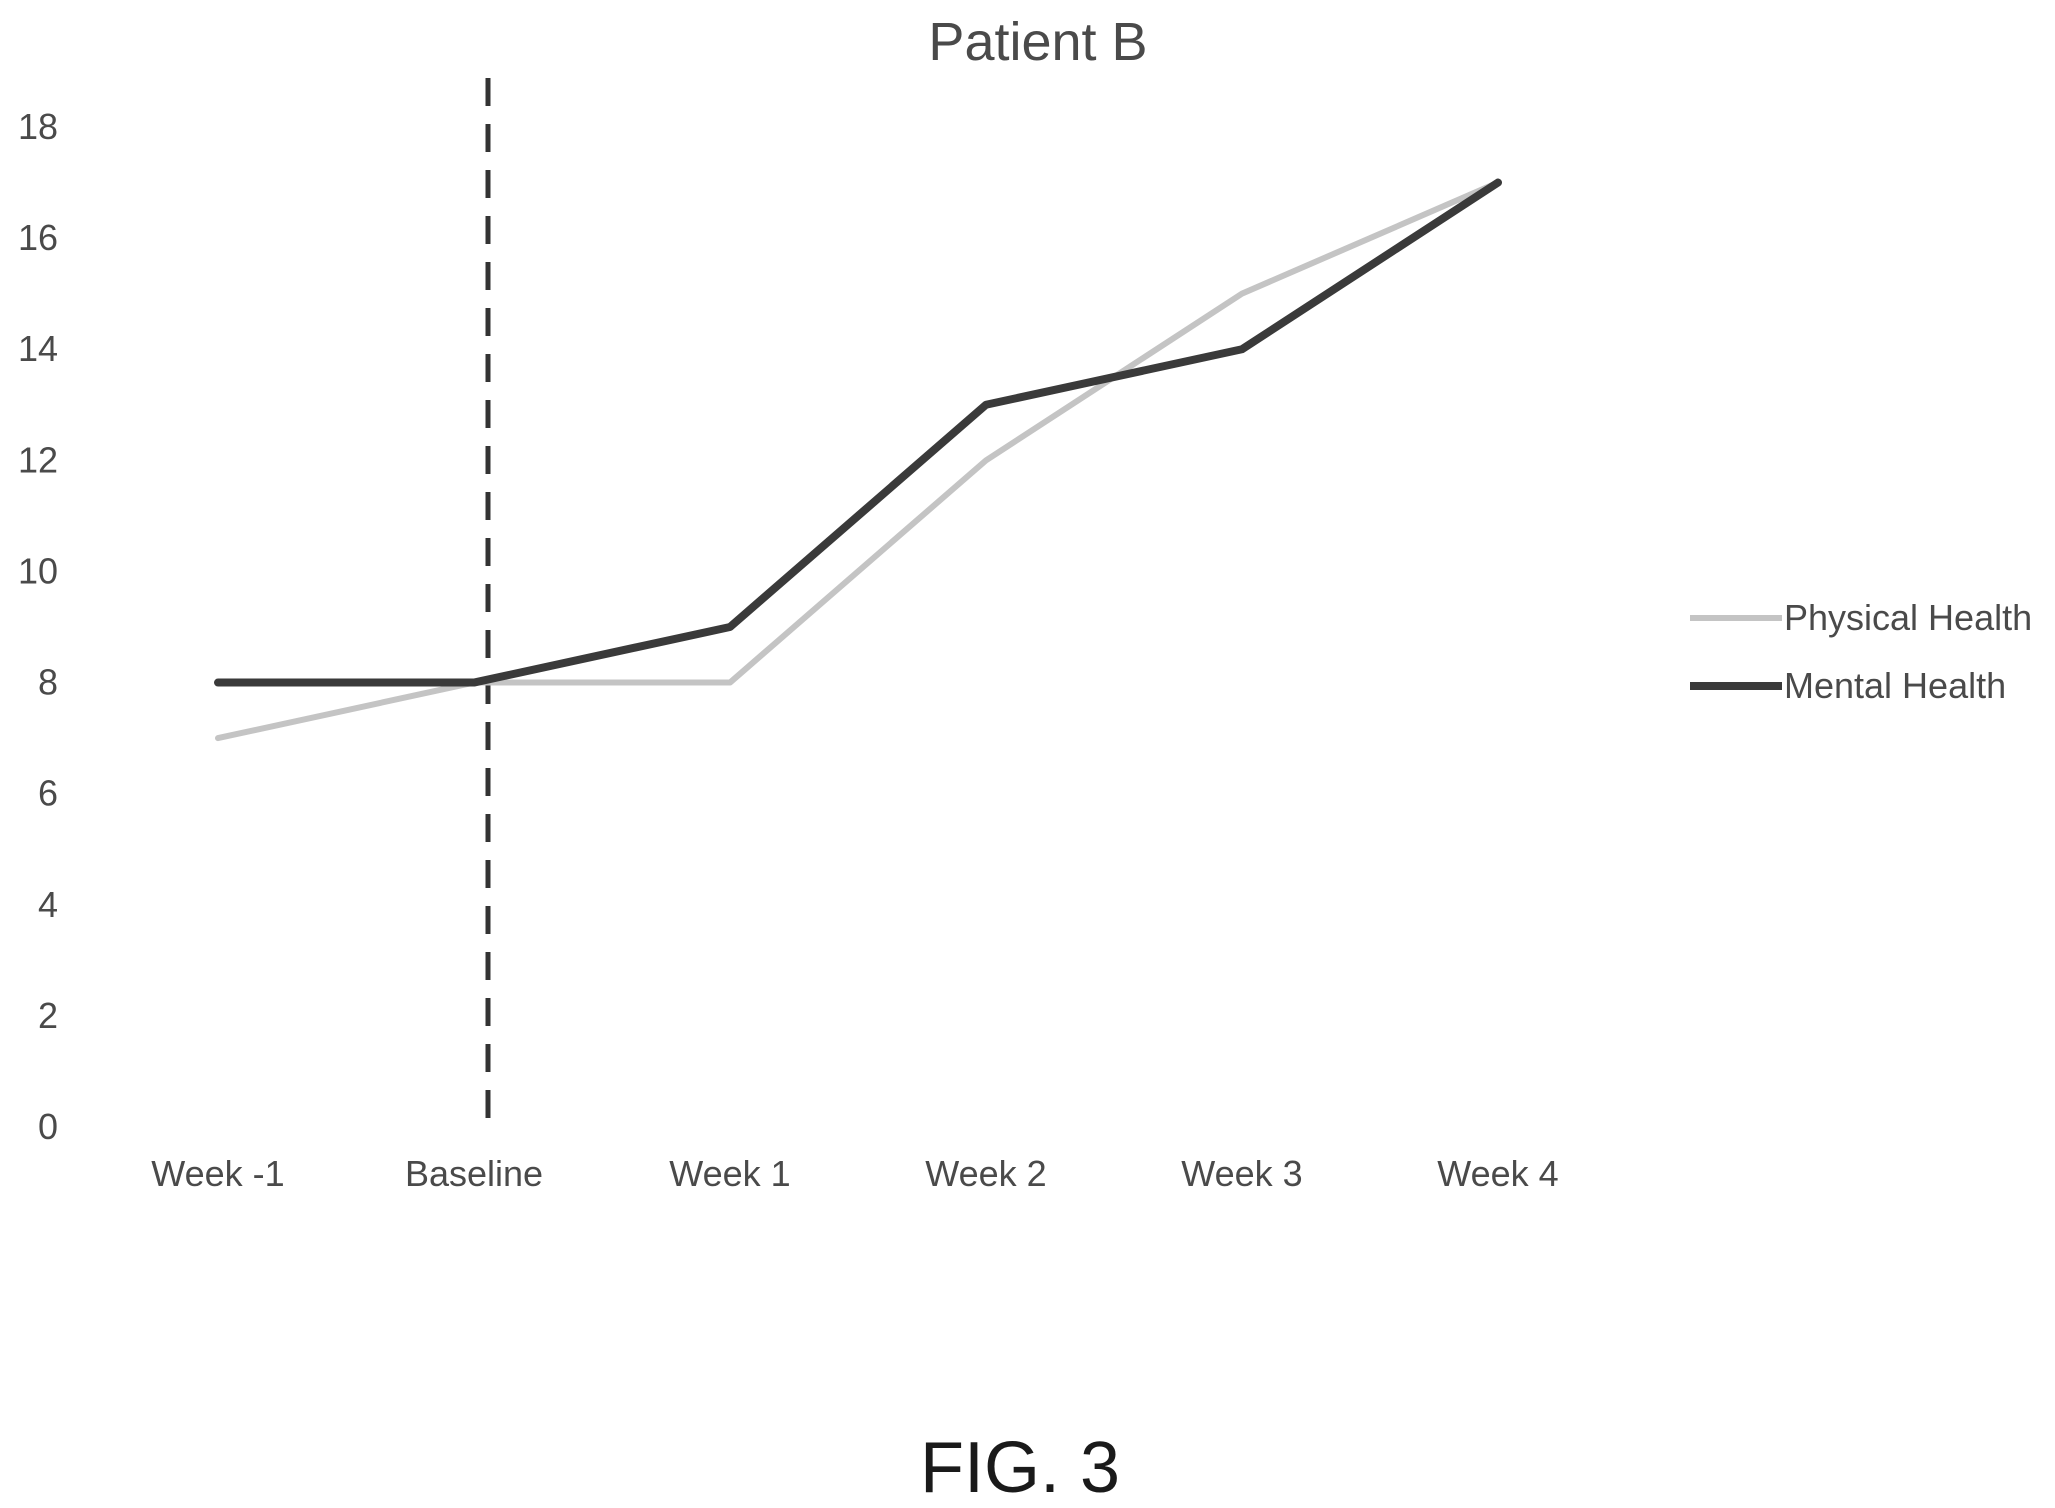 Image resolution: width=2055 pixels, height=1508 pixels. Describe the element at coordinates (1861, 651) in the screenshot. I see `legend: Physical Health Mental Health` at that location.